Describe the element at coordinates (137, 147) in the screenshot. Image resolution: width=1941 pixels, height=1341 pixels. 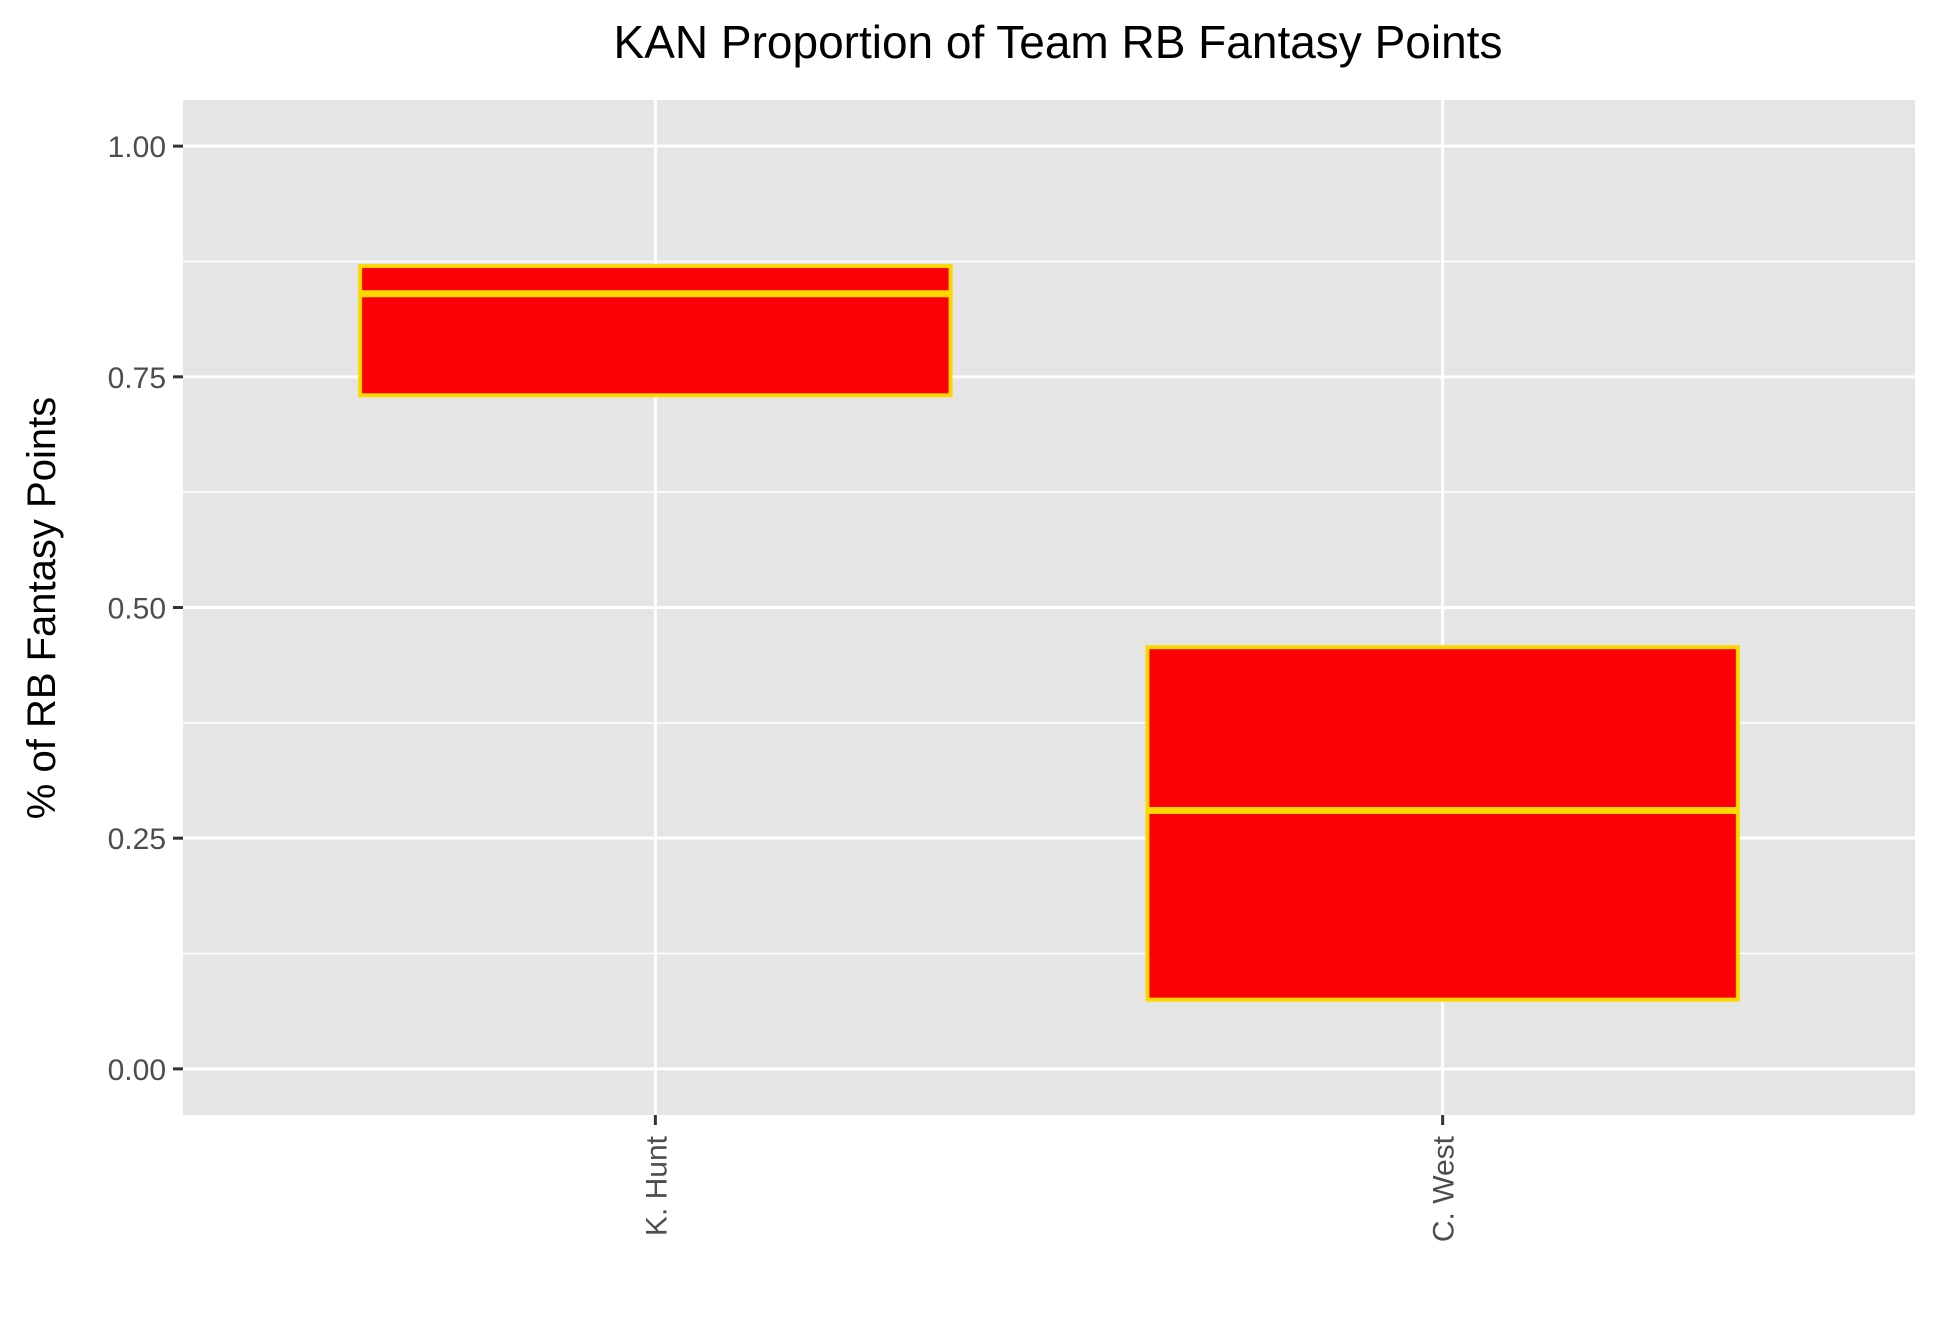
I see `y-tick-label: 1.00` at that location.